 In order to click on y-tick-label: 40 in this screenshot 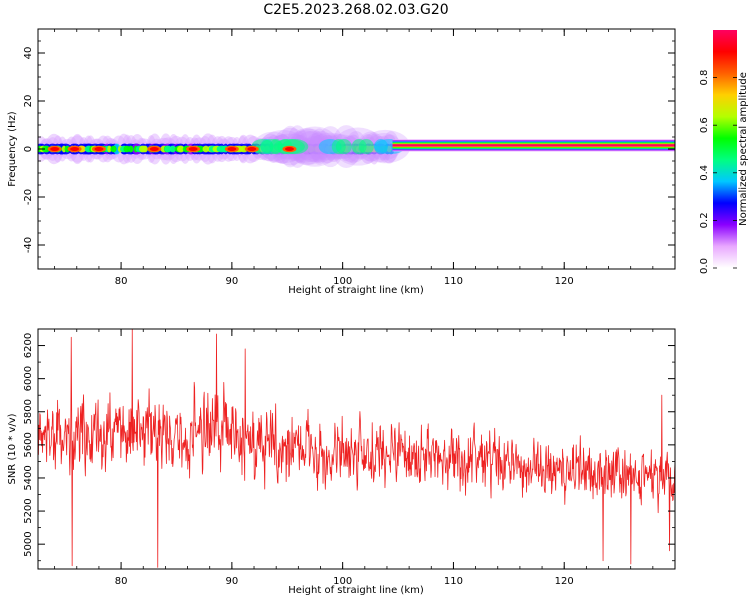, I will do `click(28, 53)`.